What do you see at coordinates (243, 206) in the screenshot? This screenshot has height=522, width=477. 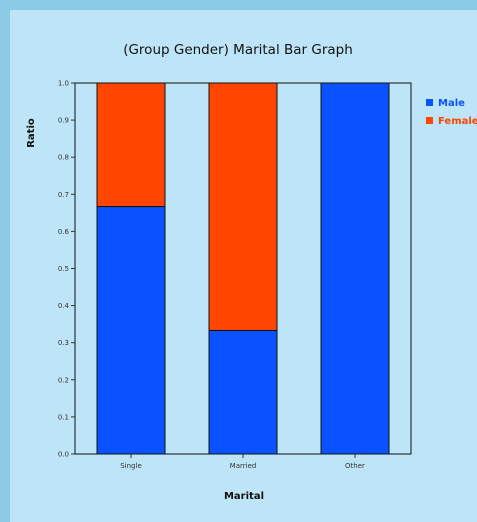 I see `bar-female-married` at bounding box center [243, 206].